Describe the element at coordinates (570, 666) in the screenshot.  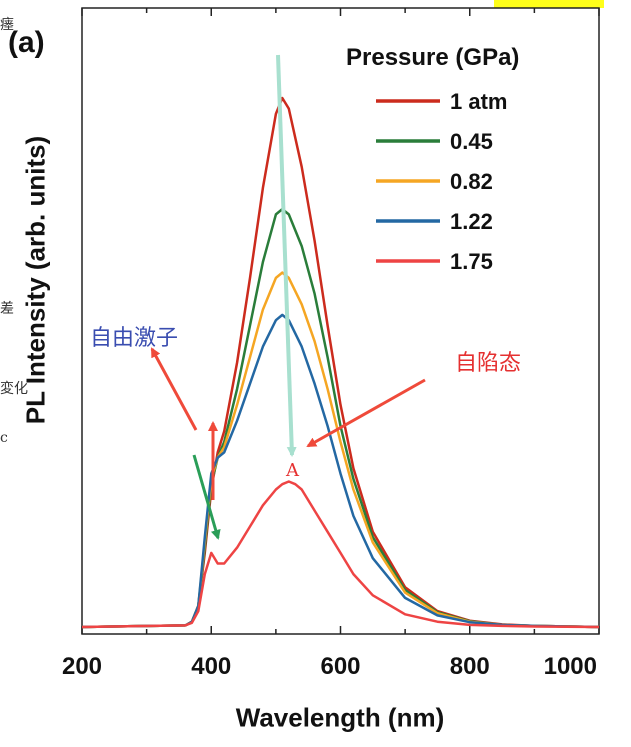
I see `x-tick-label: 1000` at that location.